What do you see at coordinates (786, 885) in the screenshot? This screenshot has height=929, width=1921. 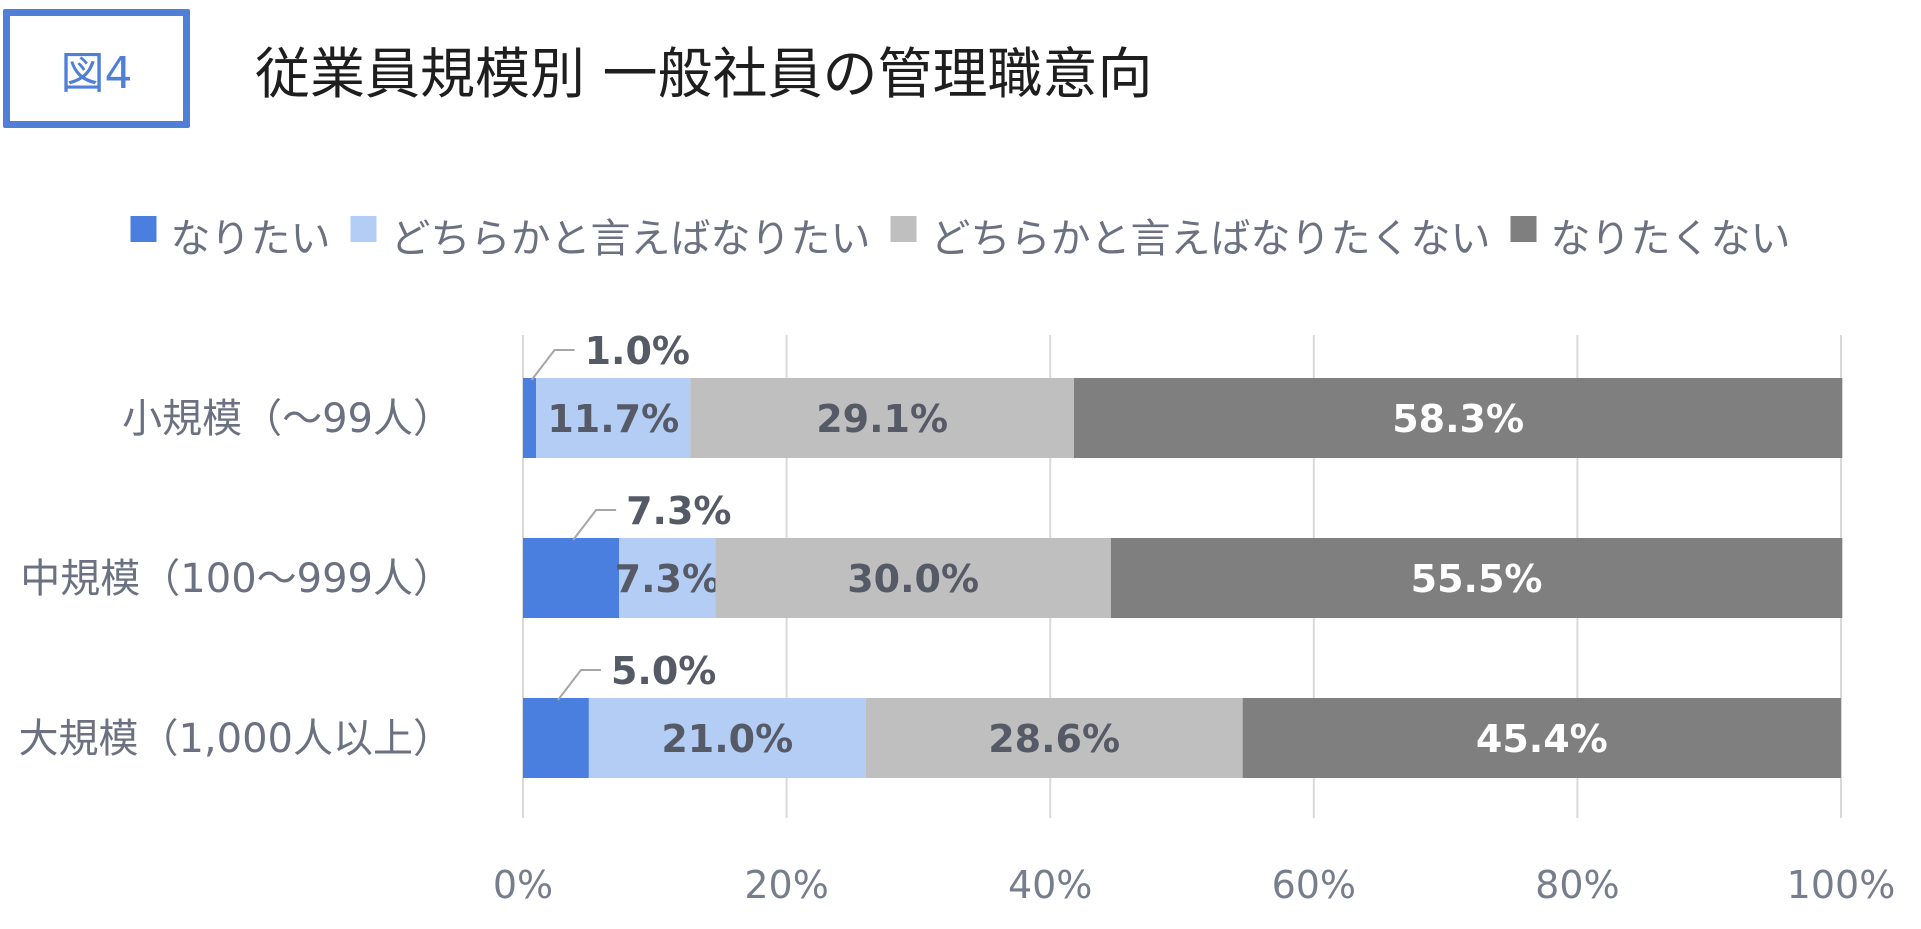 I see `x-tick-label: 20%` at bounding box center [786, 885].